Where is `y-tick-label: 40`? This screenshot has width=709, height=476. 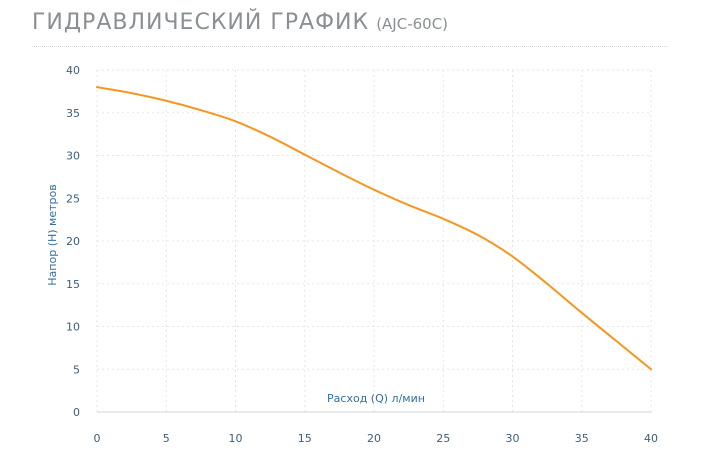
y-tick-label: 40 is located at coordinates (73, 70).